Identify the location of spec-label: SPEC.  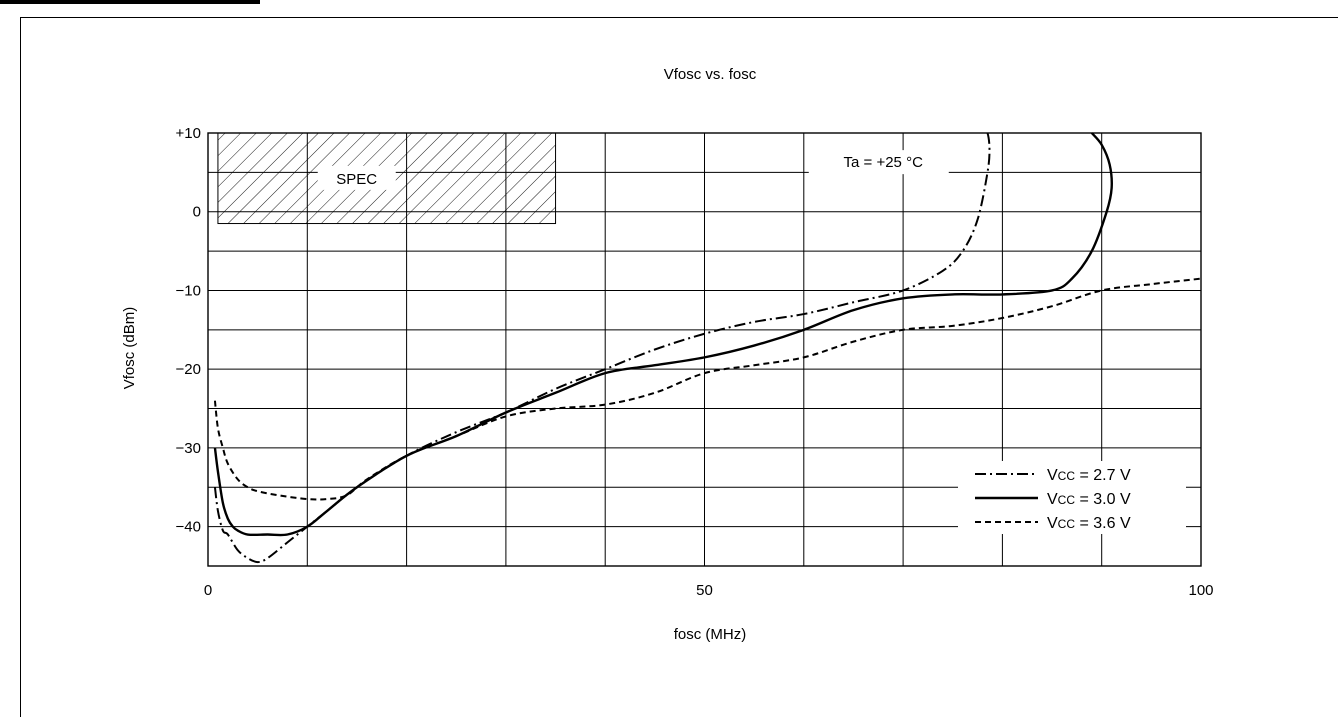
(356, 179).